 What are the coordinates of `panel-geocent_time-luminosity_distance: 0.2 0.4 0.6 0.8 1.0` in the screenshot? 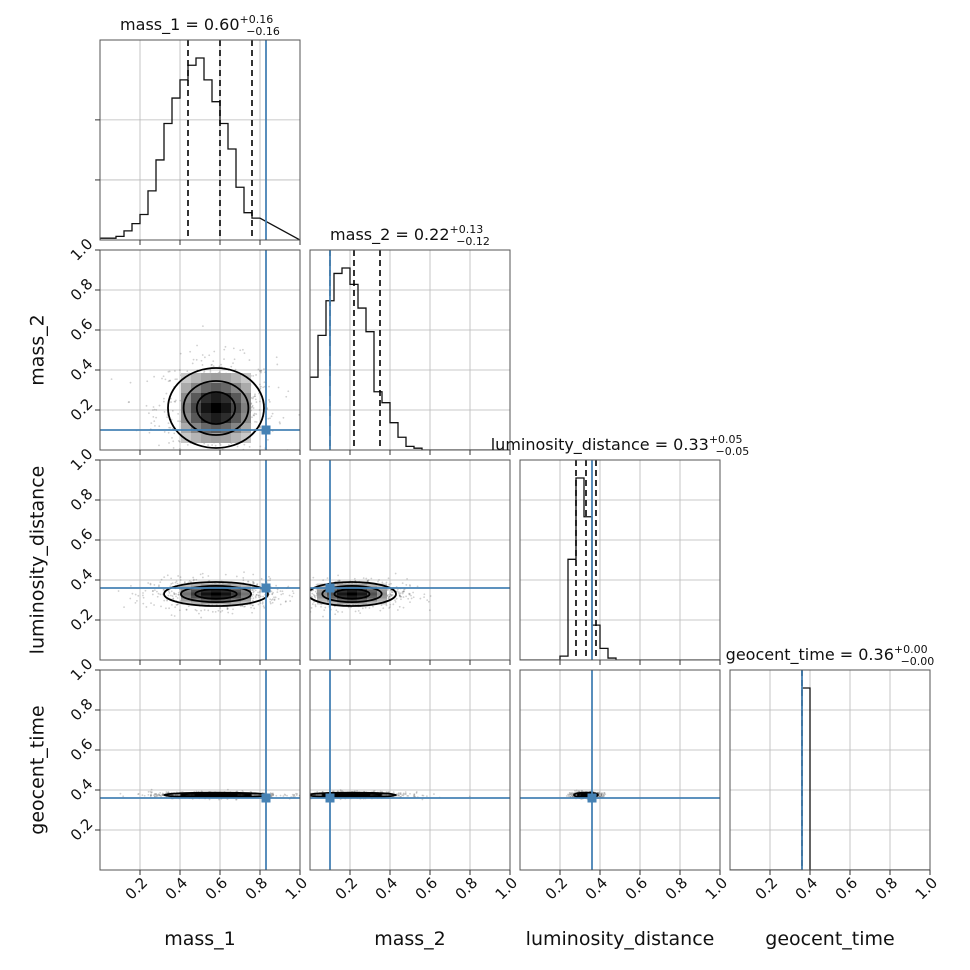 It's located at (625, 786).